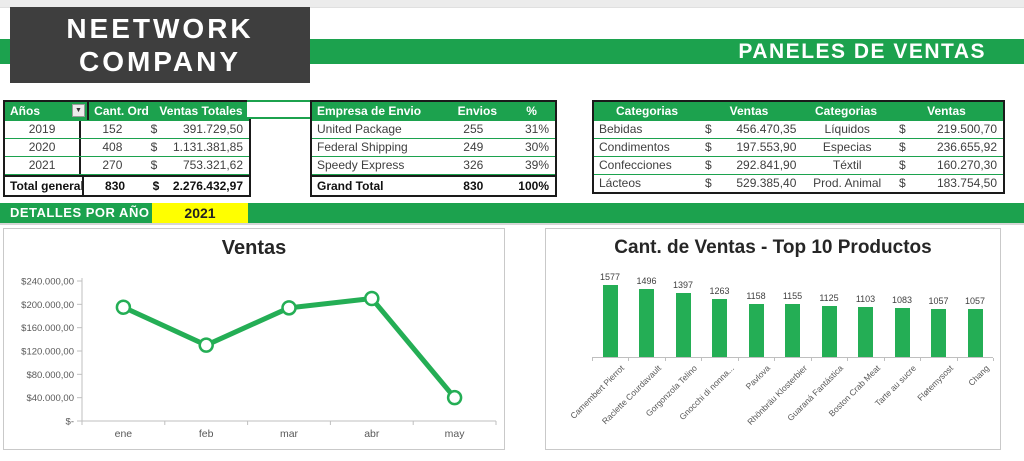 The height and width of the screenshot is (461, 1024). I want to click on y-tick-label: $200.000,00, so click(47, 305).